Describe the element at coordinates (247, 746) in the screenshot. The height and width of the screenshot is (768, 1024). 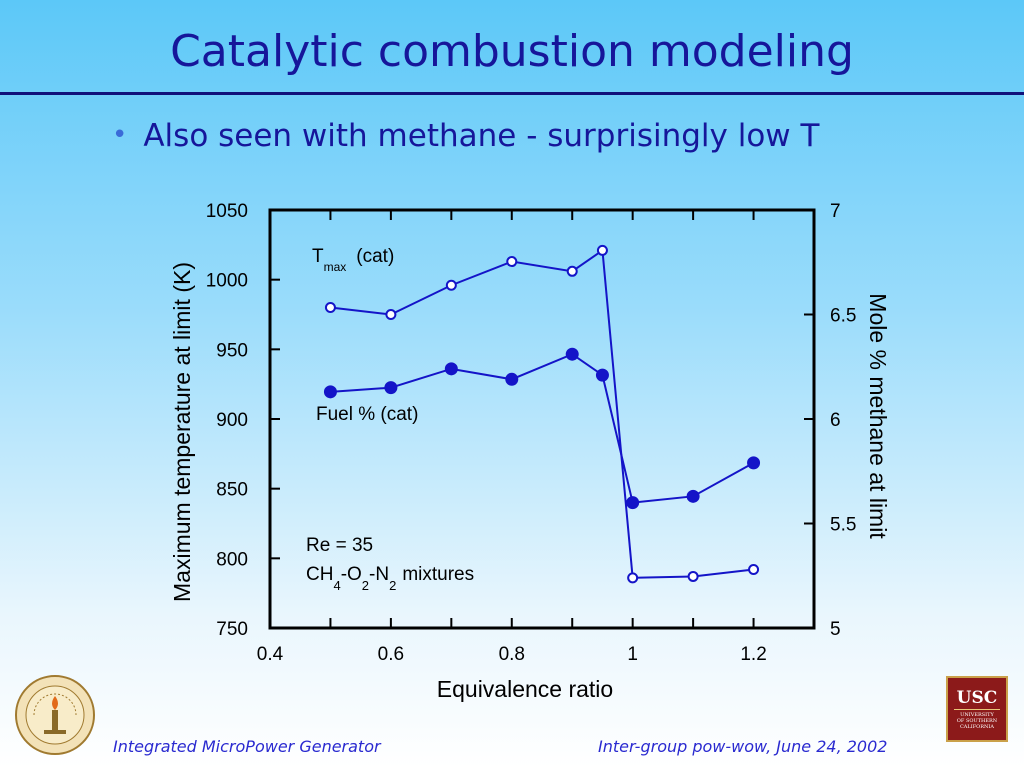
I see `footer-left: Integrated MicroPower Generator` at that location.